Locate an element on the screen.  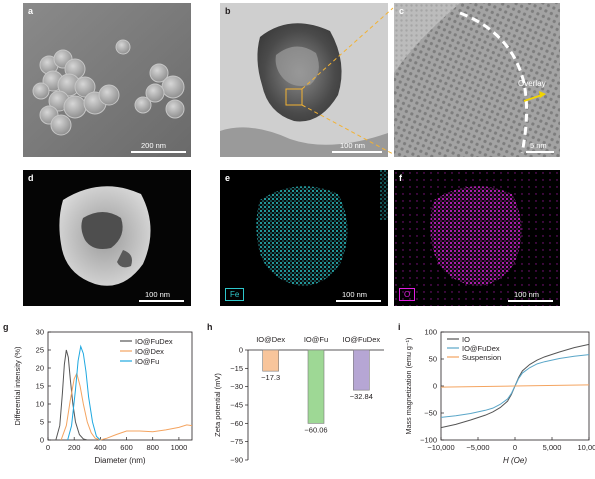
panel-d-stem-image: d 100 nm is located at coordinates (107, 238).